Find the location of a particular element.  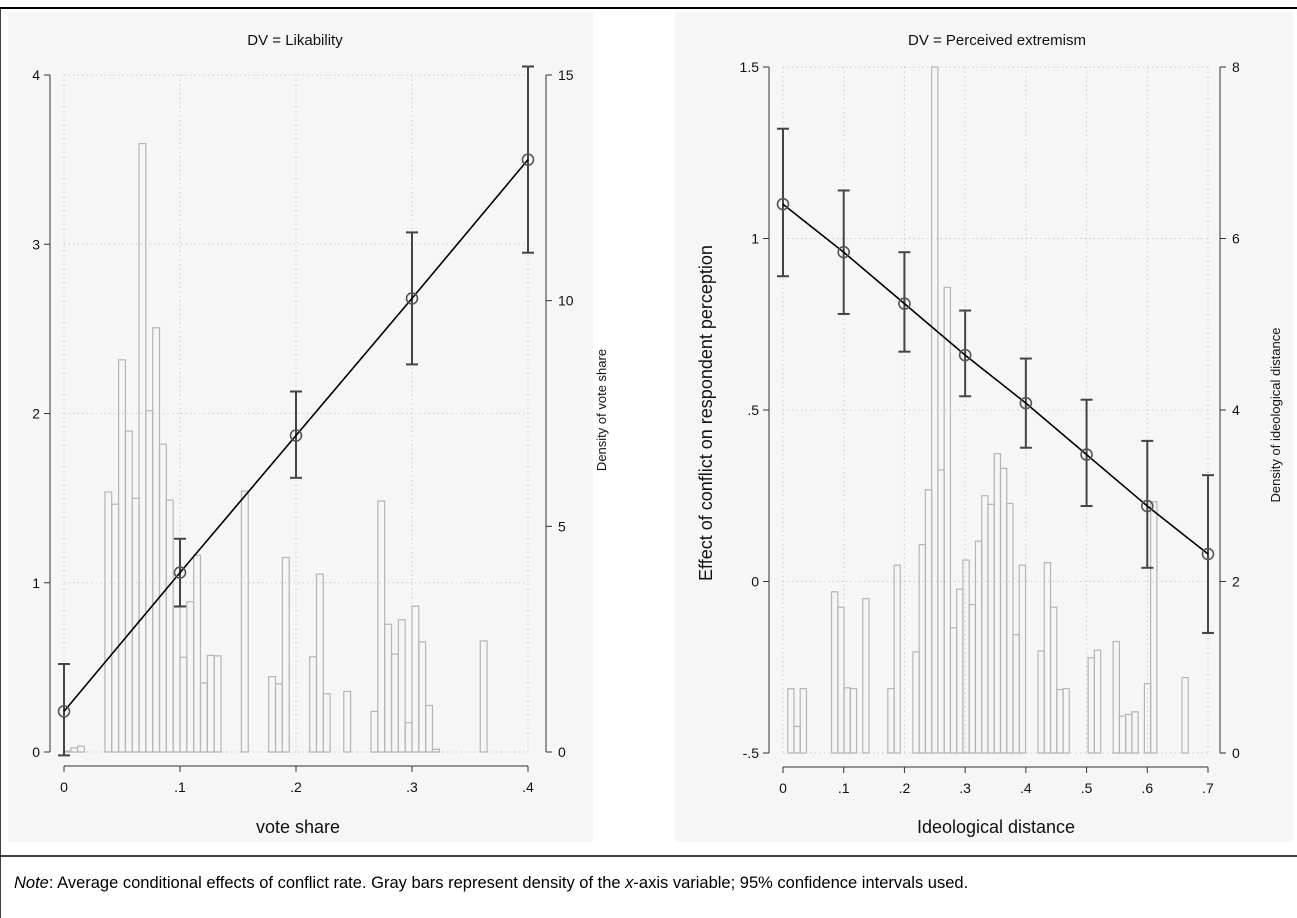

y2-tick-label: 2 is located at coordinates (1236, 582).